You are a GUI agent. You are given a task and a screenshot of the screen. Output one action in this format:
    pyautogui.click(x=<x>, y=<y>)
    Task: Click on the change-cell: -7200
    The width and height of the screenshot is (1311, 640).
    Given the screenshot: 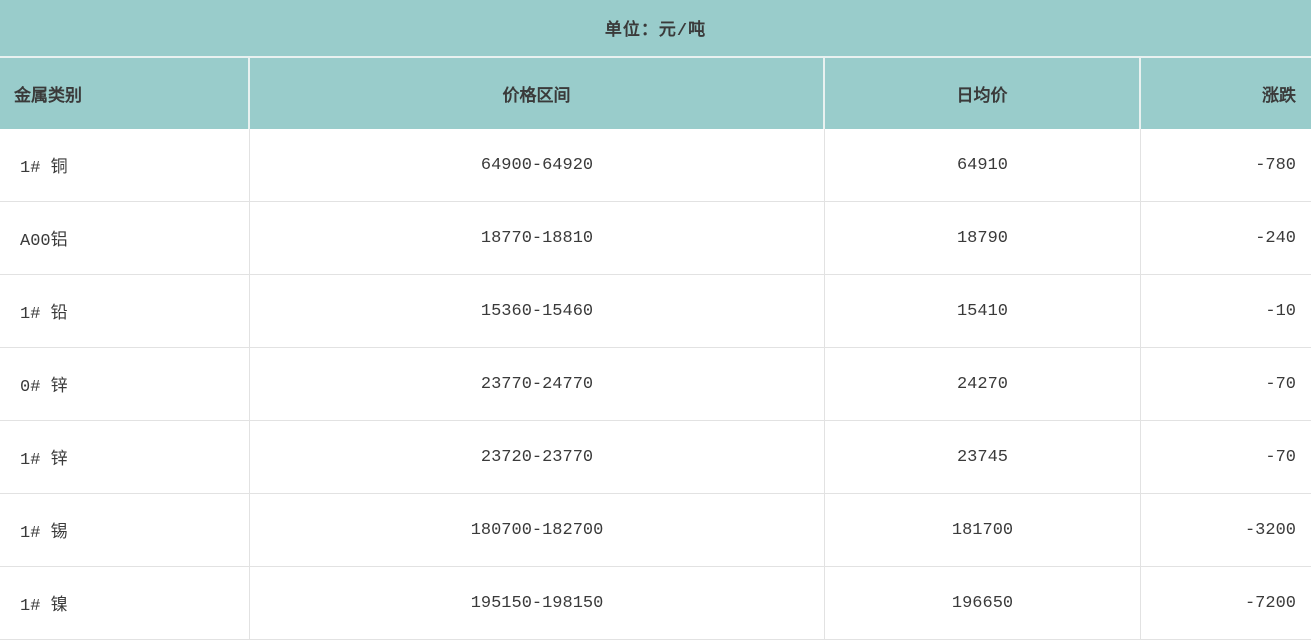 What is the action you would take?
    pyautogui.click(x=1270, y=603)
    